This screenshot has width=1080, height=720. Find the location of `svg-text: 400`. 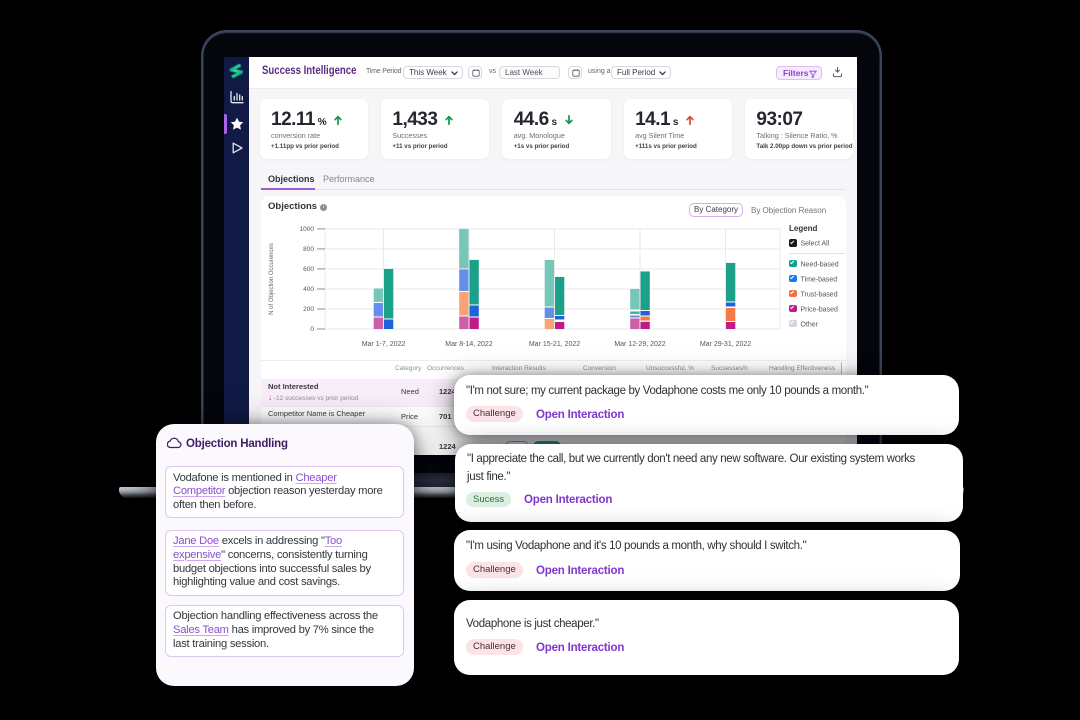

svg-text: 400 is located at coordinates (308, 289).